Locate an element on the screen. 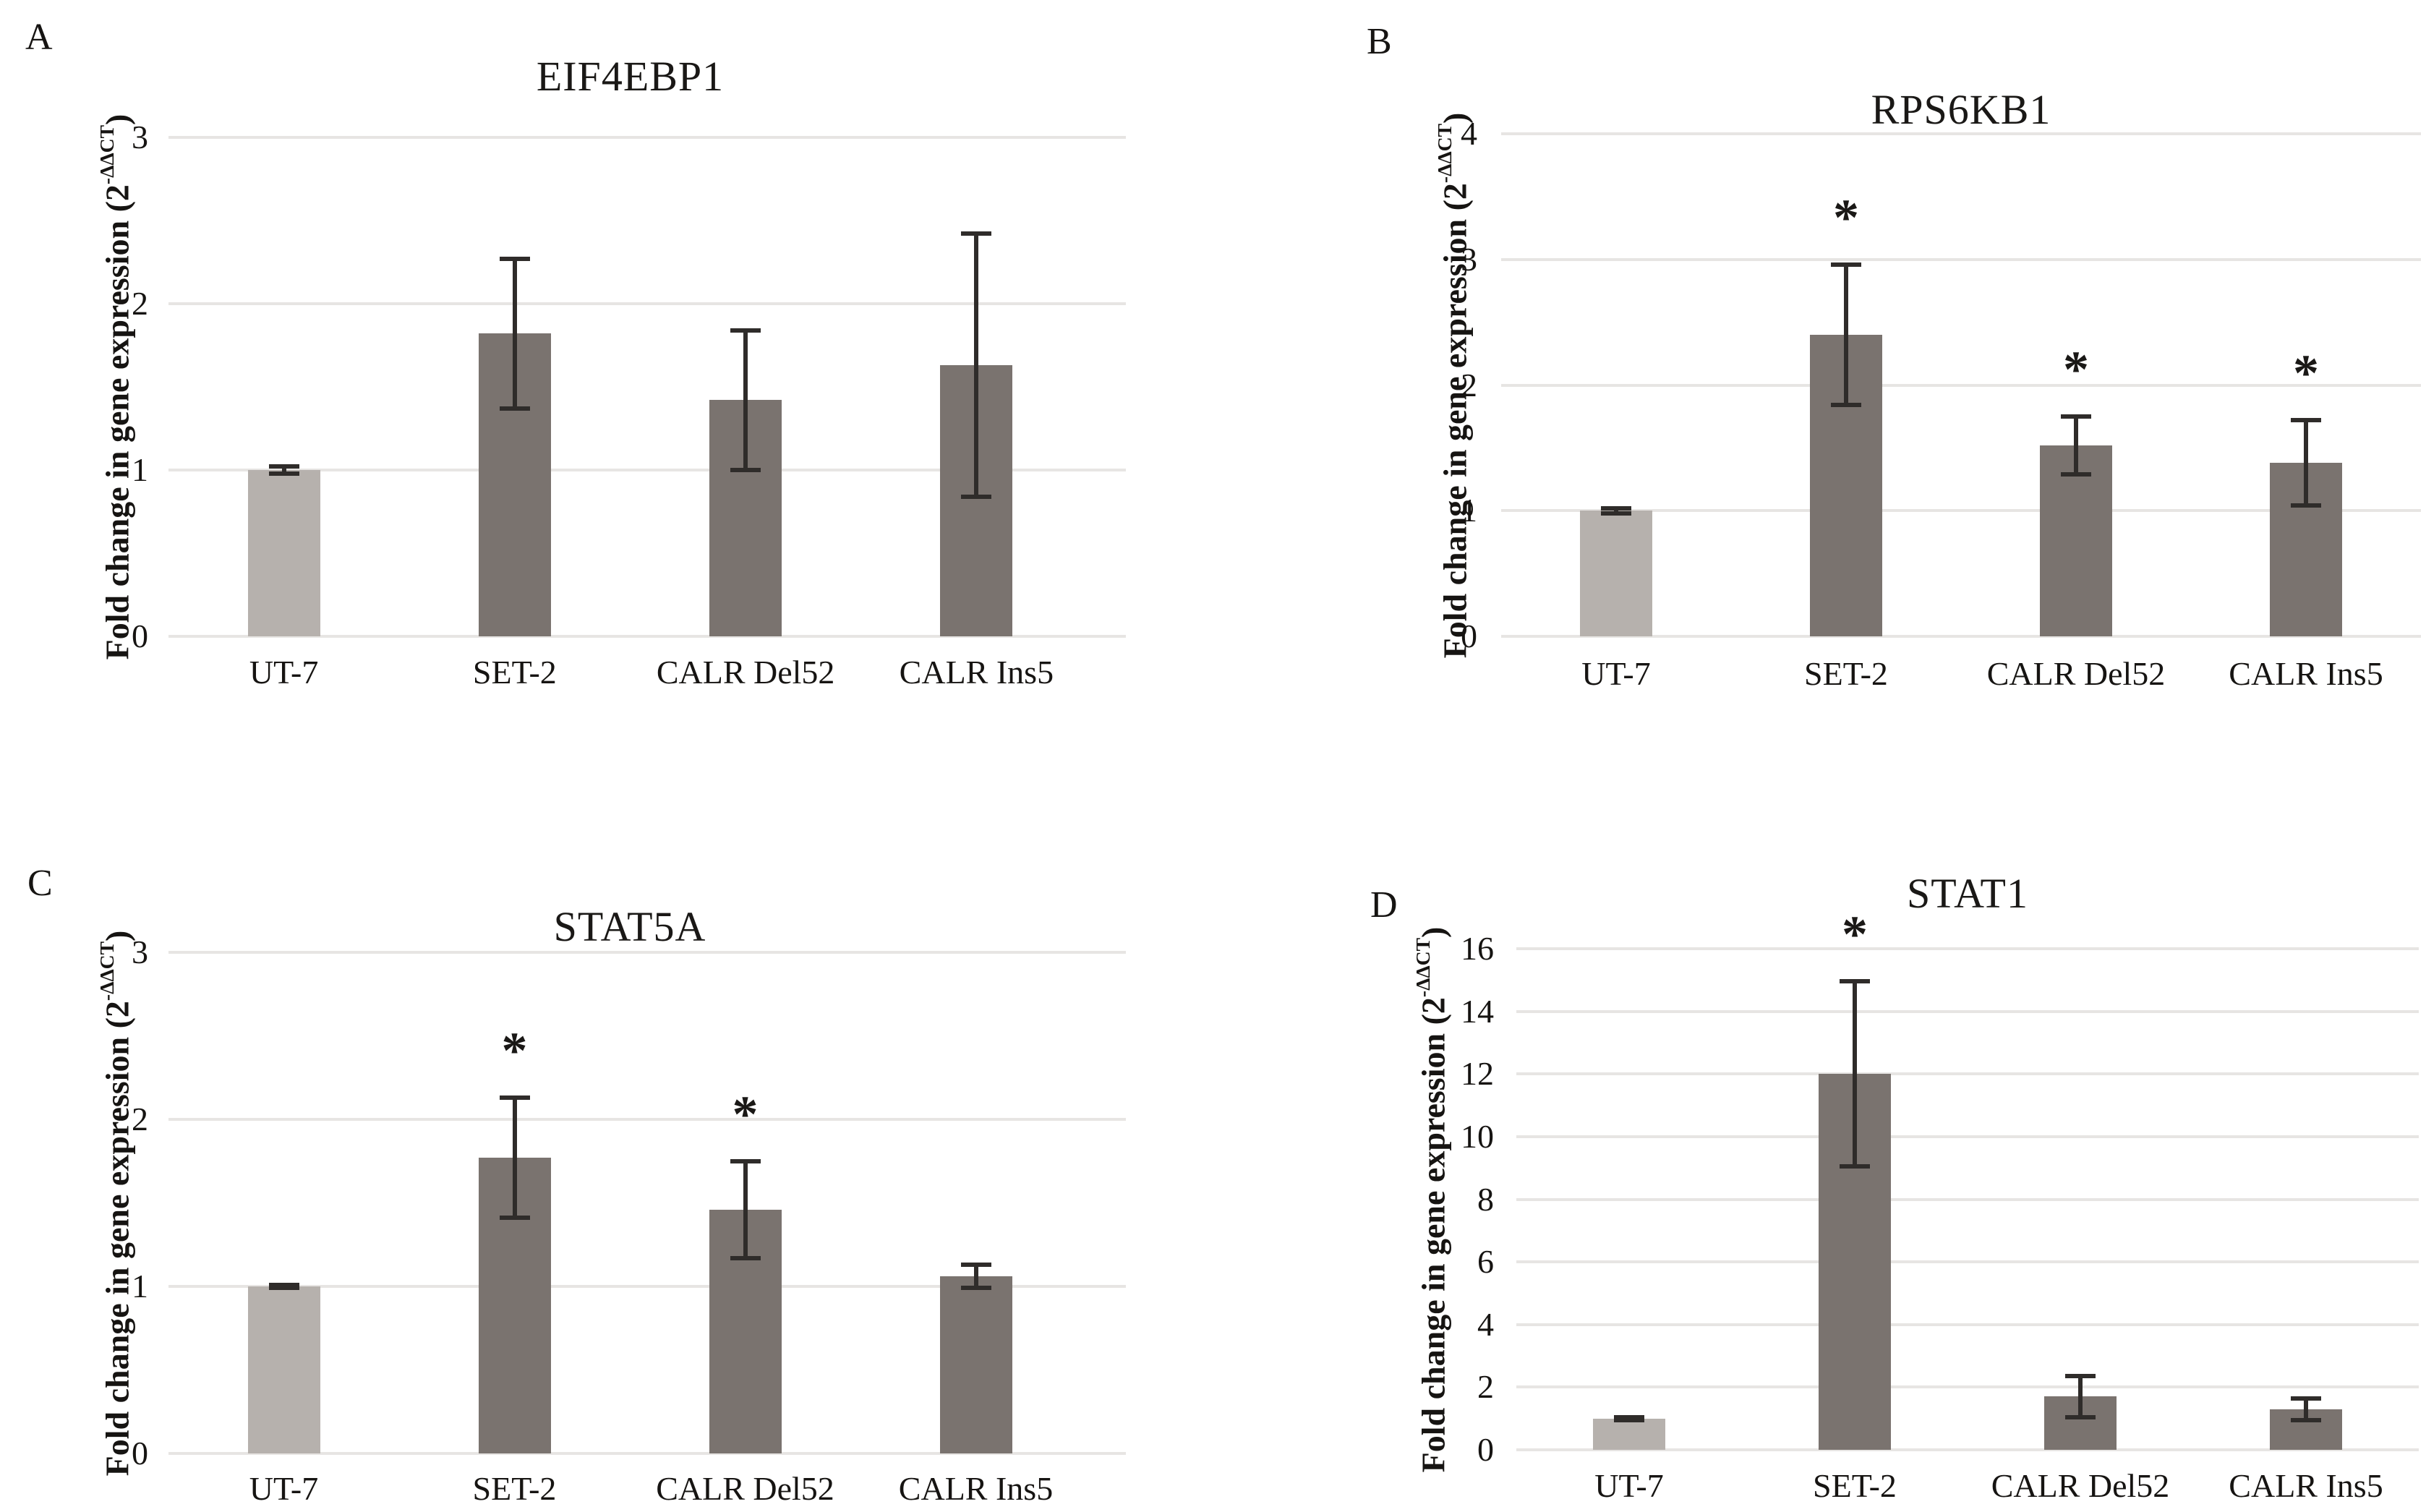 This screenshot has width=2426, height=1512. chart-title: STAT5A is located at coordinates (629, 926).